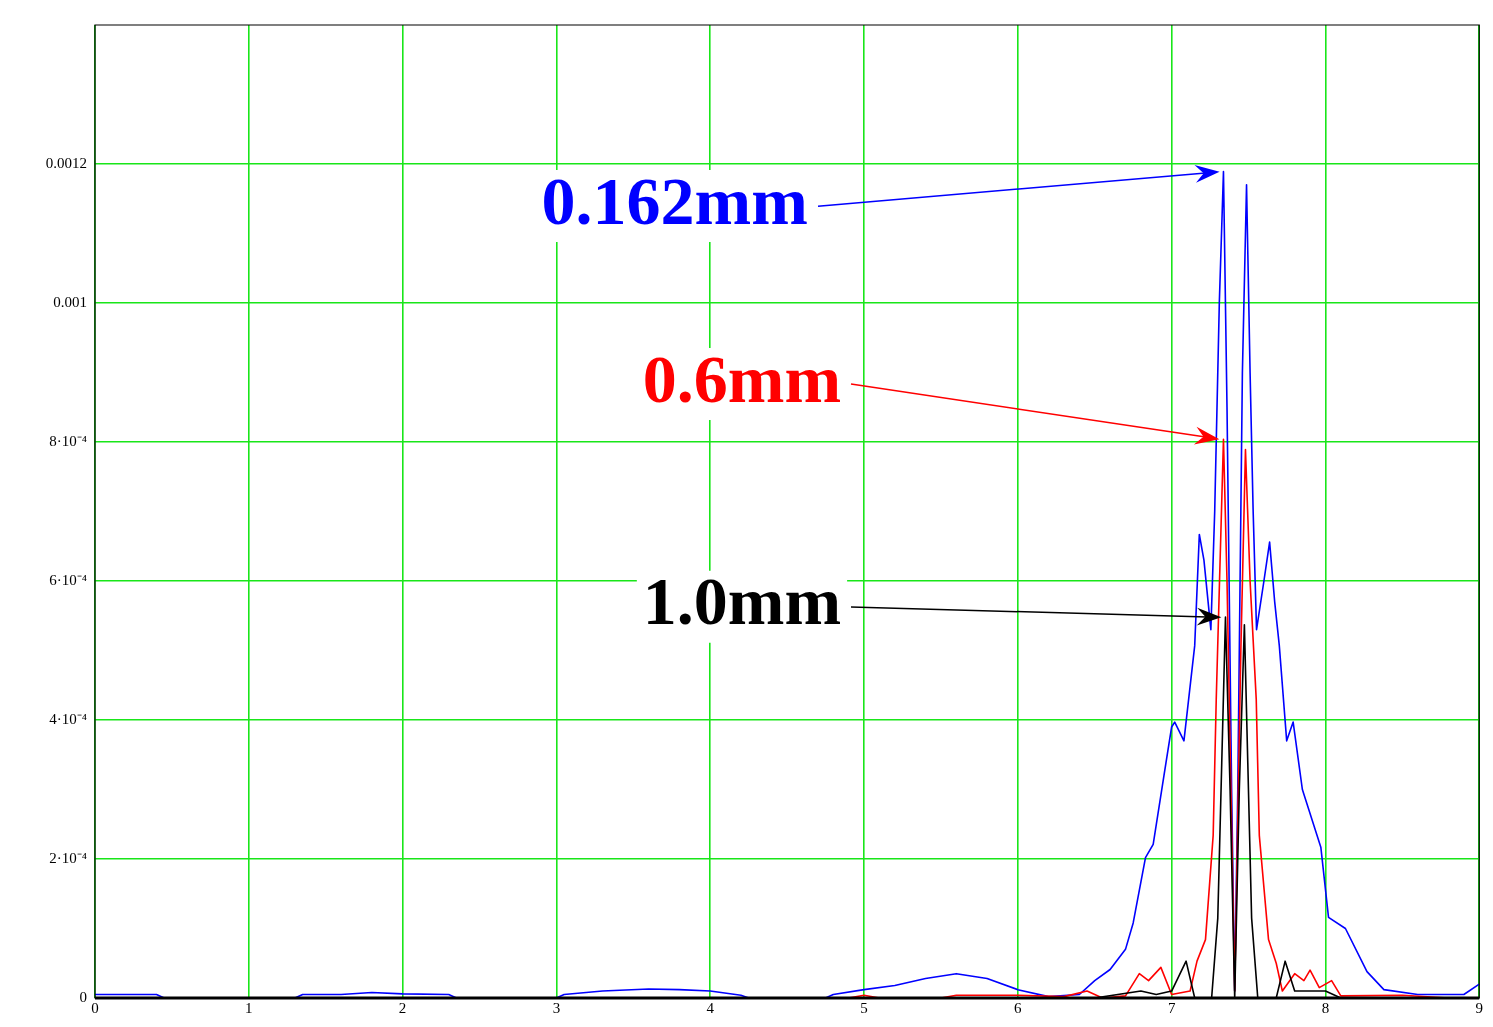  I want to click on text: 0.6mm, so click(742, 378).